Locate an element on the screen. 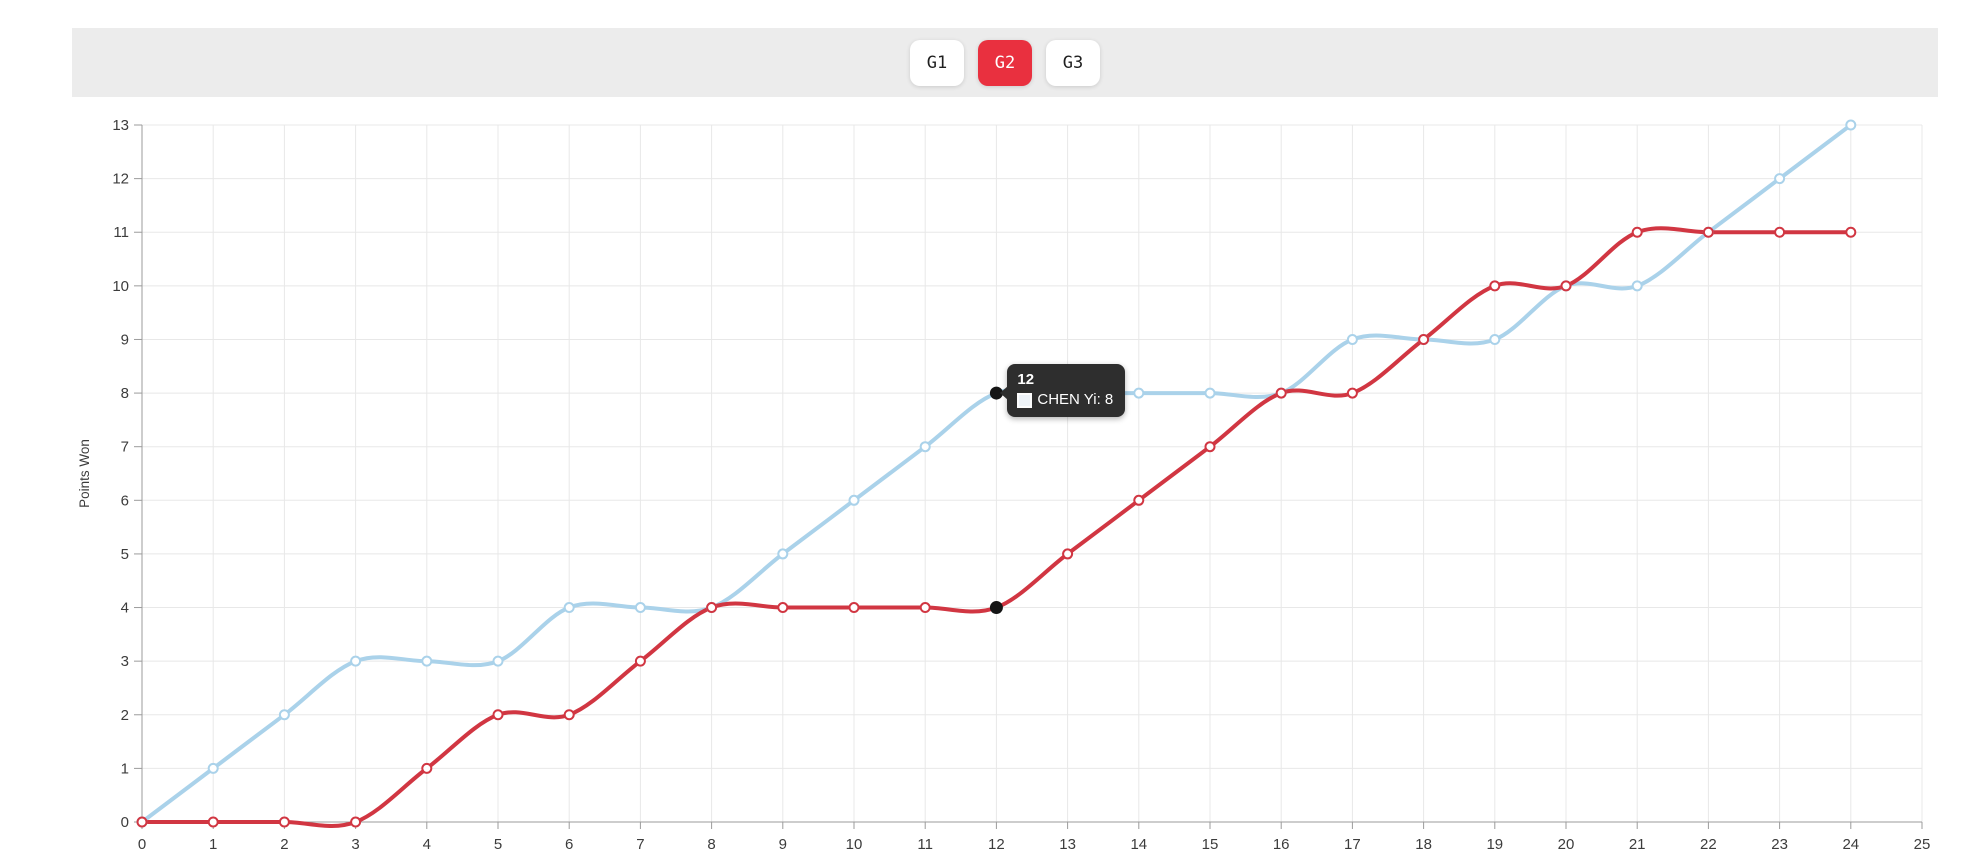 The width and height of the screenshot is (1973, 868). x-tick-label: 3 is located at coordinates (355, 844).